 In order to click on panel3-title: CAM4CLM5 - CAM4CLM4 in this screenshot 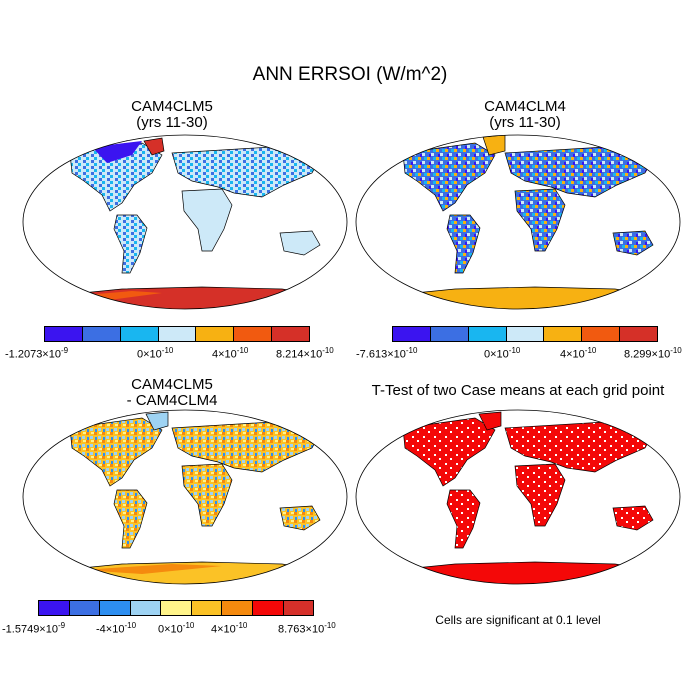, I will do `click(172, 393)`.